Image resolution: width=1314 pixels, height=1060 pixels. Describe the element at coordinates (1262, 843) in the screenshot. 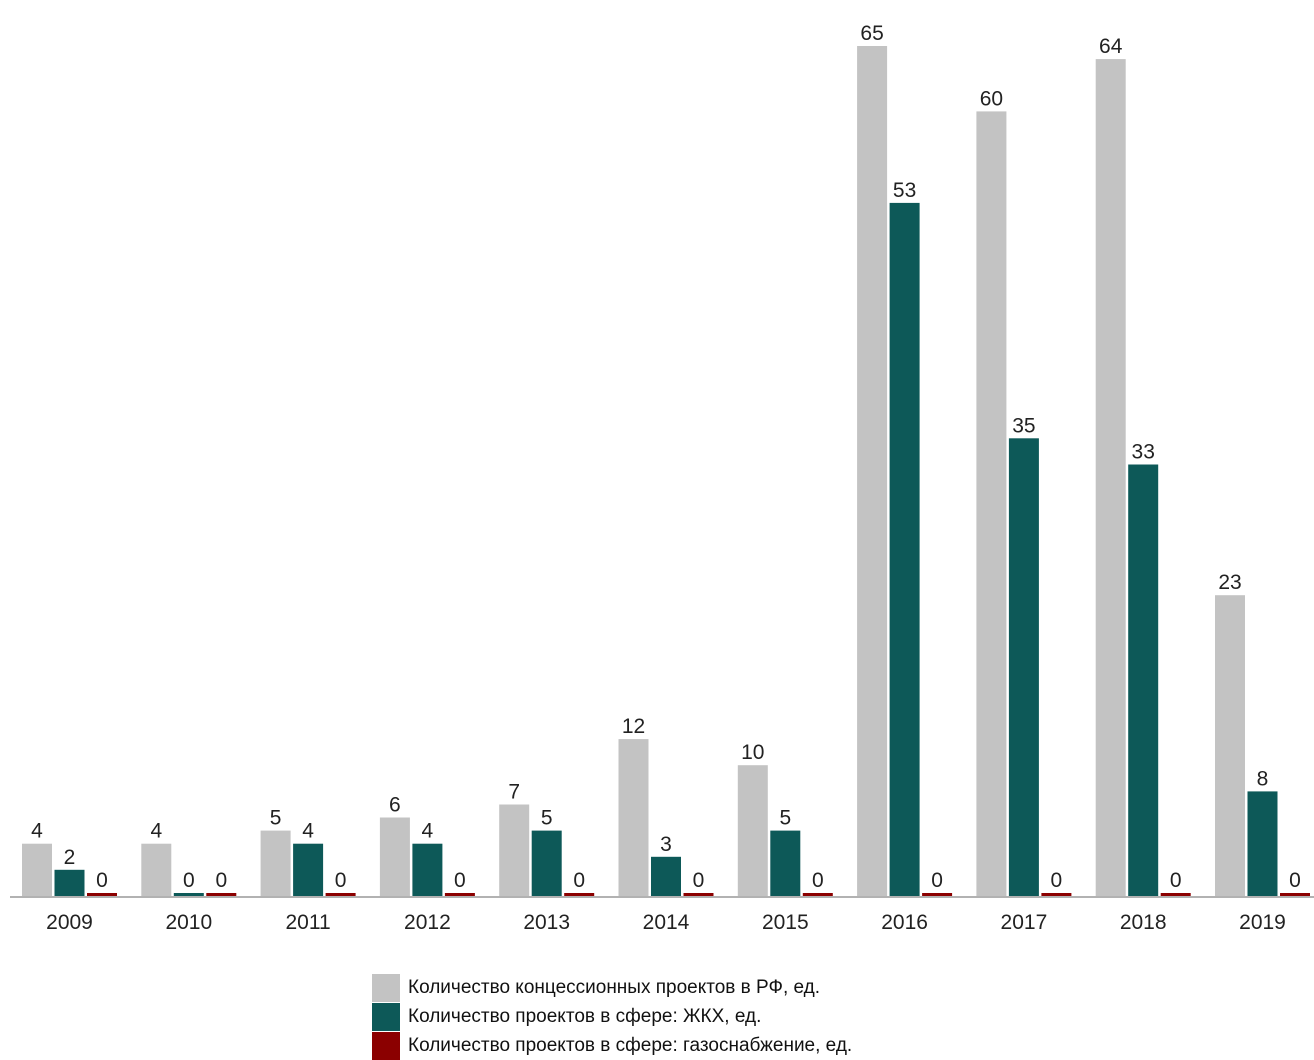

I see `bar-housing-2019` at that location.